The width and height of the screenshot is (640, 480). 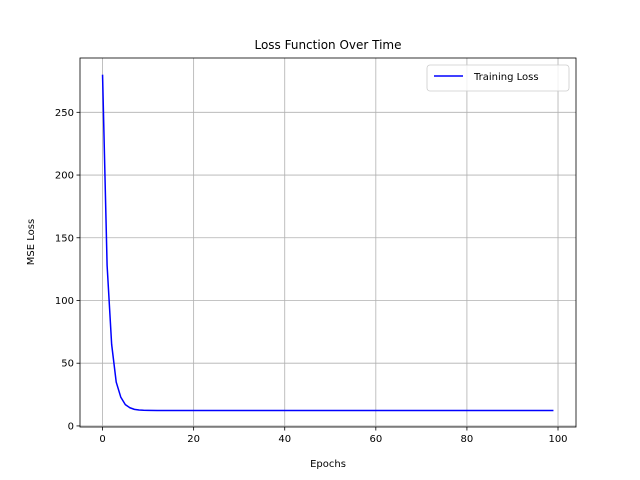 I want to click on x-tick-label: 100, so click(x=557, y=439).